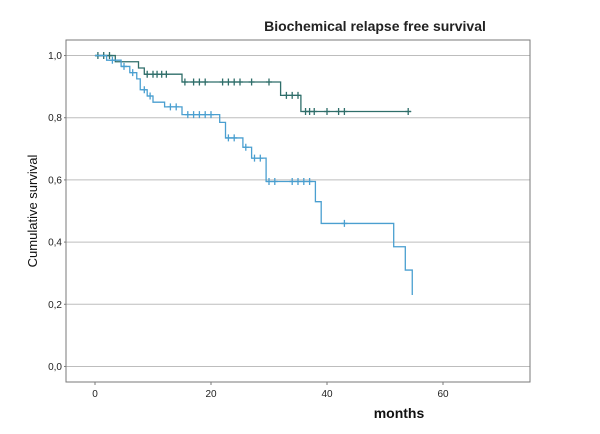 The width and height of the screenshot is (600, 434). Describe the element at coordinates (55, 180) in the screenshot. I see `y-tick-label: 0,6` at that location.